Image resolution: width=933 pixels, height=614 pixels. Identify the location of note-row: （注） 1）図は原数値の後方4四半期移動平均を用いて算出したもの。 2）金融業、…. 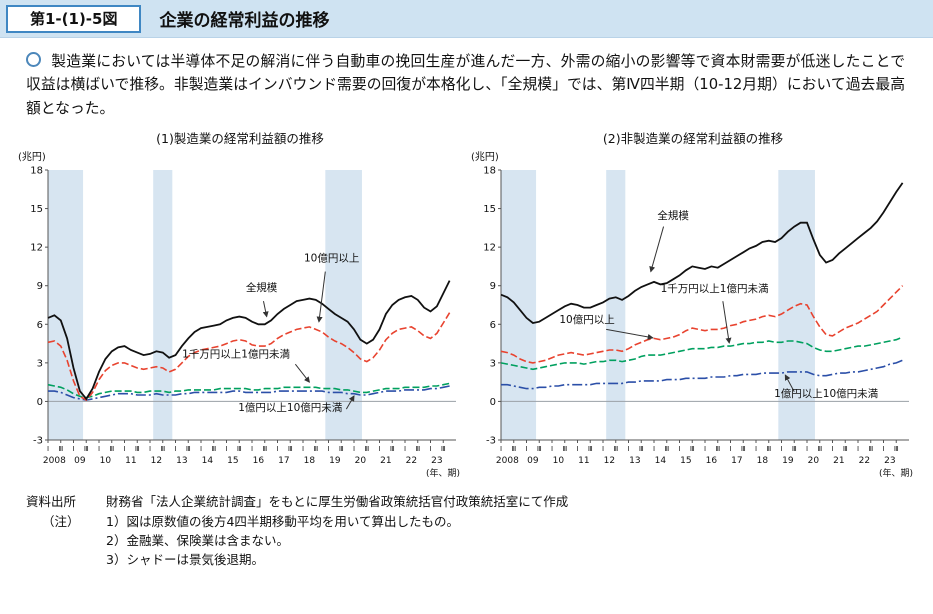
(469, 541).